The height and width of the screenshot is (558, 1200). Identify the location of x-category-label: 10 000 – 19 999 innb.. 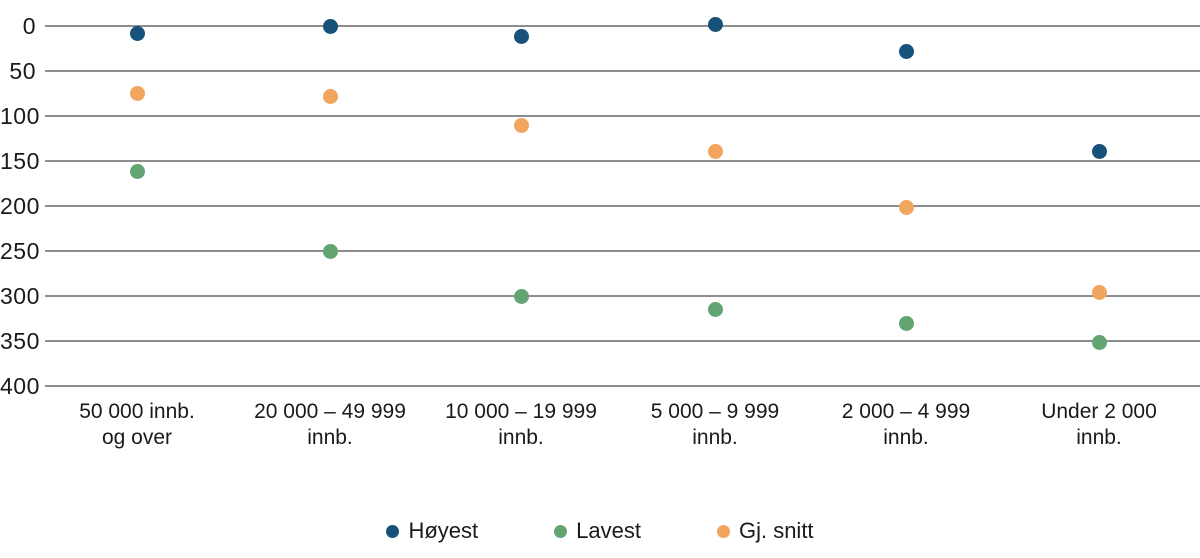
(521, 425).